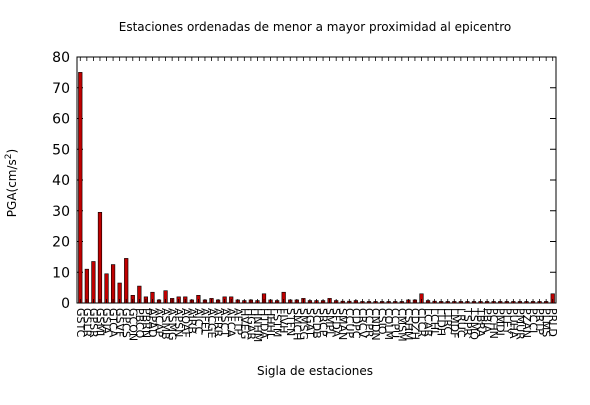  I want to click on y-tick-label: 80, so click(61, 58).